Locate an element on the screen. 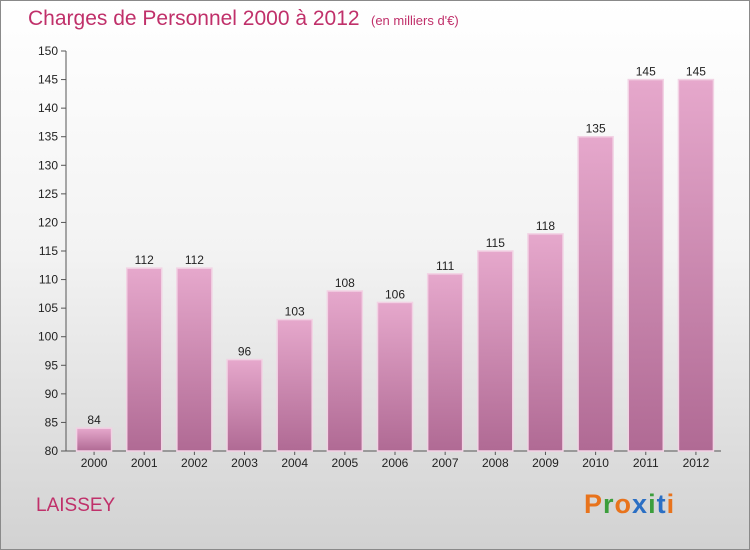 Image resolution: width=750 pixels, height=550 pixels. logo-letter: x is located at coordinates (640, 504).